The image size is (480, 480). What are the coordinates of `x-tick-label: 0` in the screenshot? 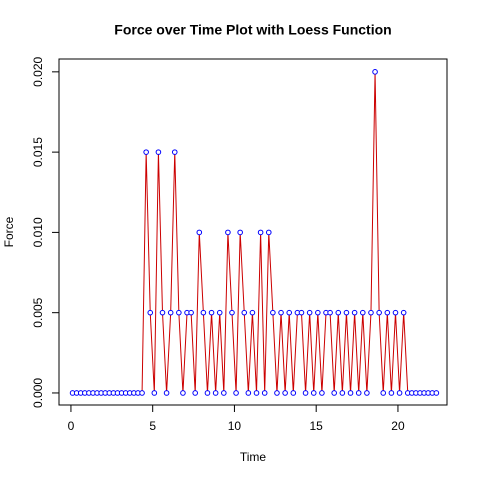 It's located at (71, 426).